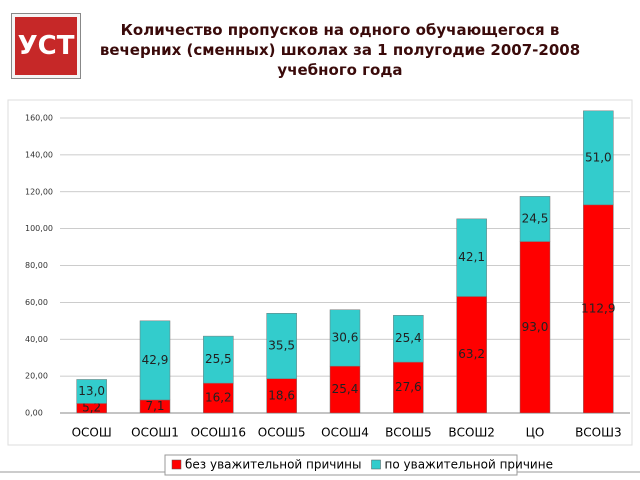 The width and height of the screenshot is (640, 480). I want to click on x-tick-label: ОСОШ5, so click(282, 433).